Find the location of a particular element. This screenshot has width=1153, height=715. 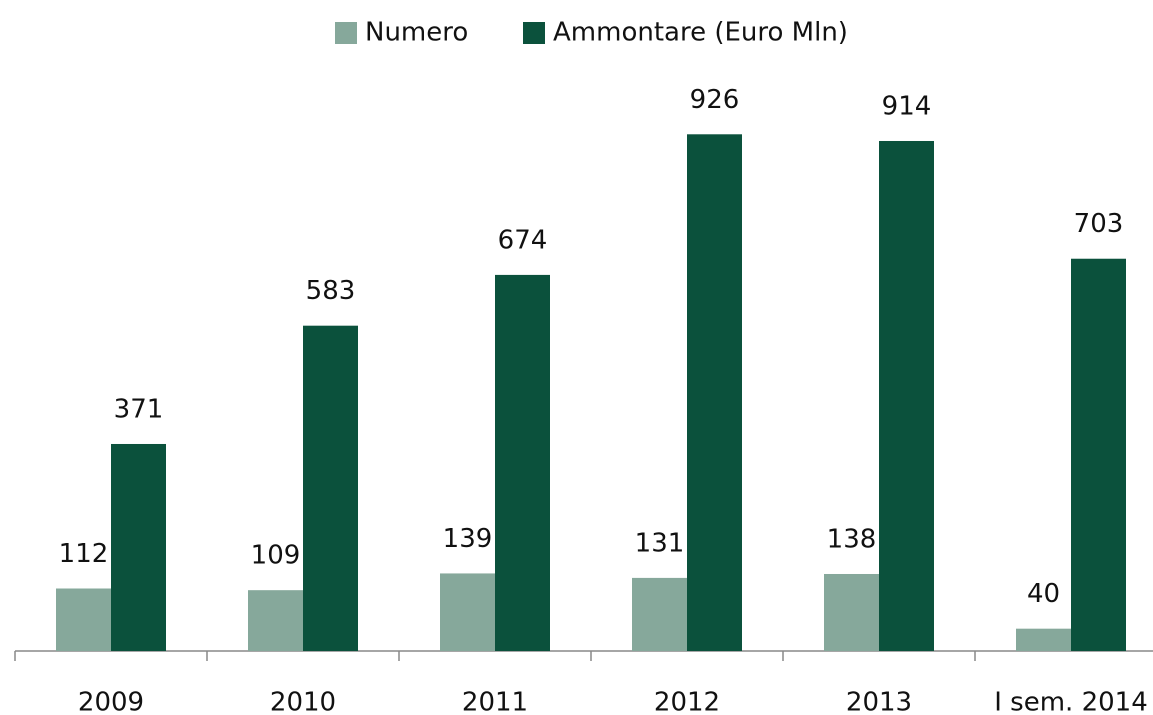

data-label: 674 is located at coordinates (523, 240).